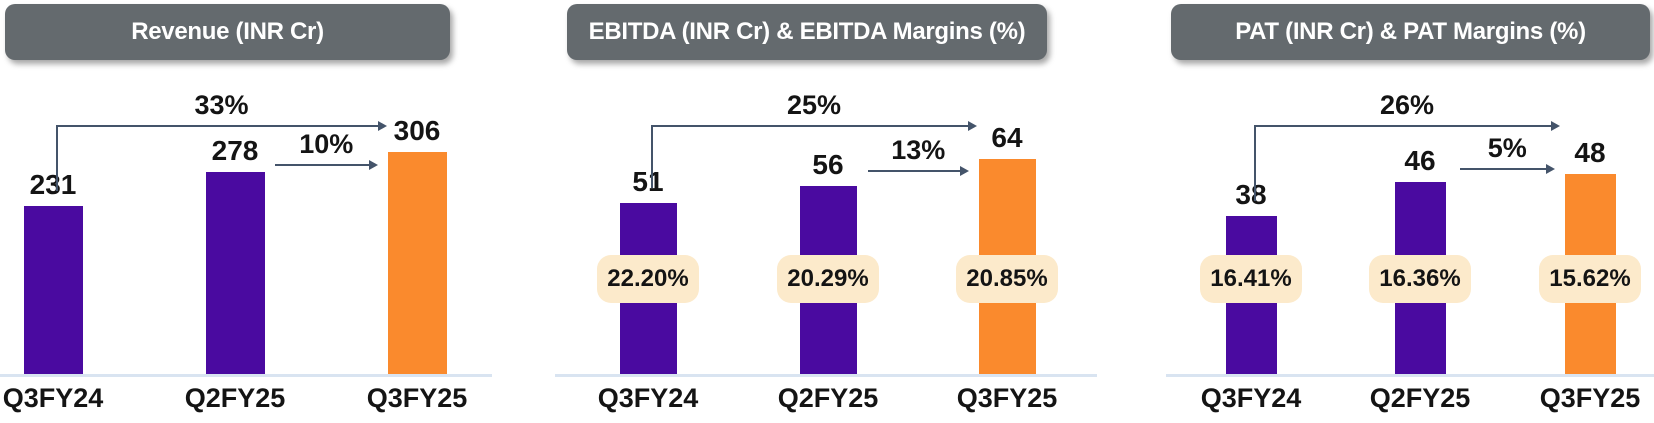 The image size is (1654, 423). I want to click on value-label-pat-Q3FY25: 48, so click(1590, 152).